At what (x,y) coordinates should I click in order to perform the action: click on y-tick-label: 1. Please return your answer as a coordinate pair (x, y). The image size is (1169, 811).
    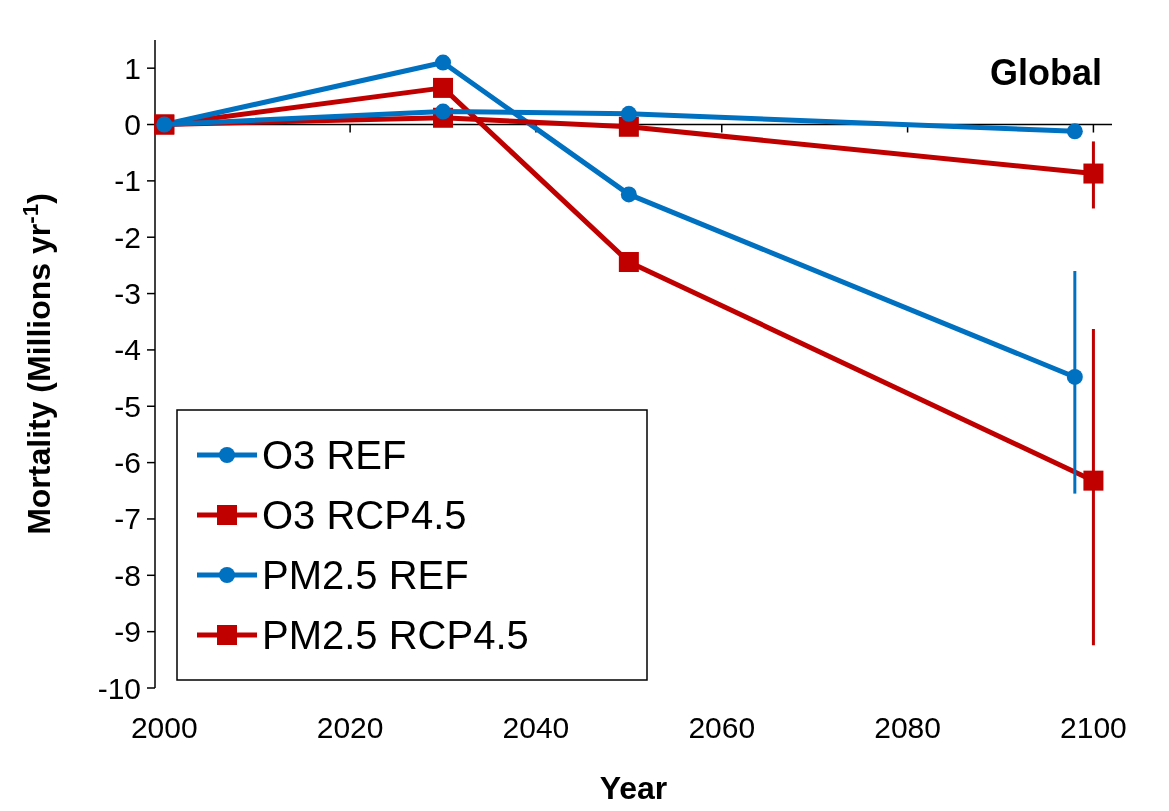
    Looking at the image, I should click on (132, 68).